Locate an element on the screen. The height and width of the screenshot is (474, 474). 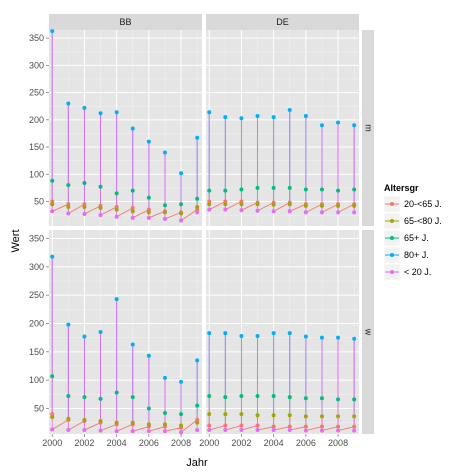
panel-de-w is located at coordinates (282, 332).